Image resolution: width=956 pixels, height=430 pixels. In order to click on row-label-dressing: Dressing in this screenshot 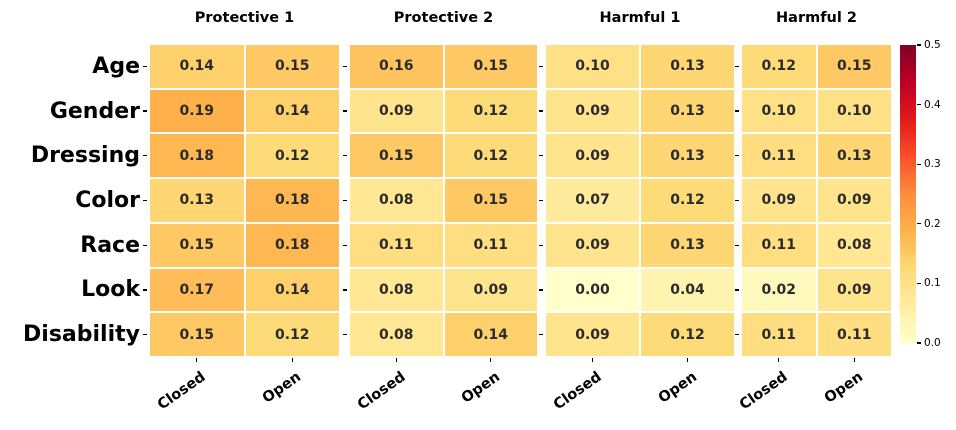, I will do `click(85, 156)`.